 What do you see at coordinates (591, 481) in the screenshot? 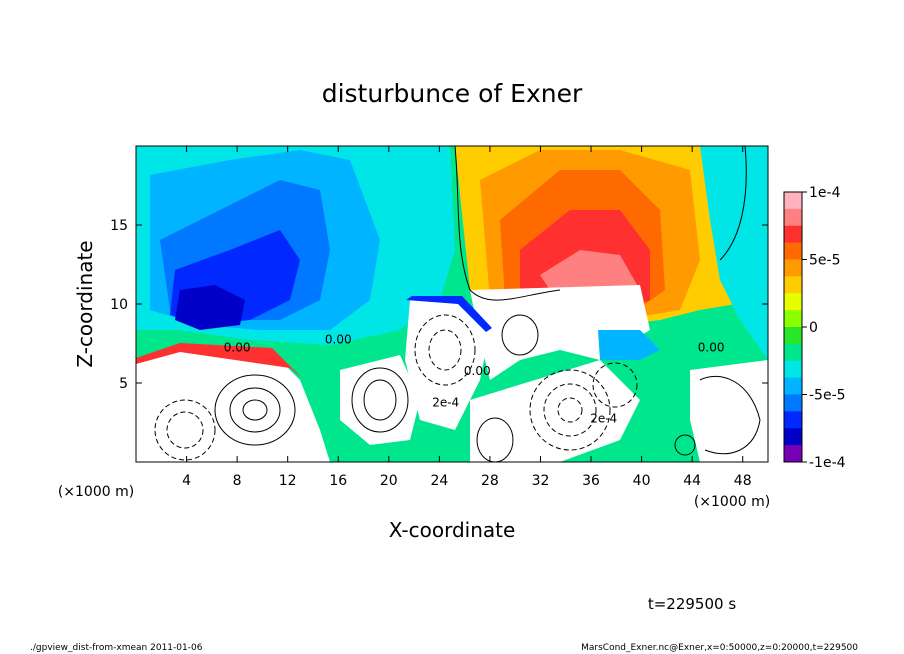
I see `x-tick-label: 36` at bounding box center [591, 481].